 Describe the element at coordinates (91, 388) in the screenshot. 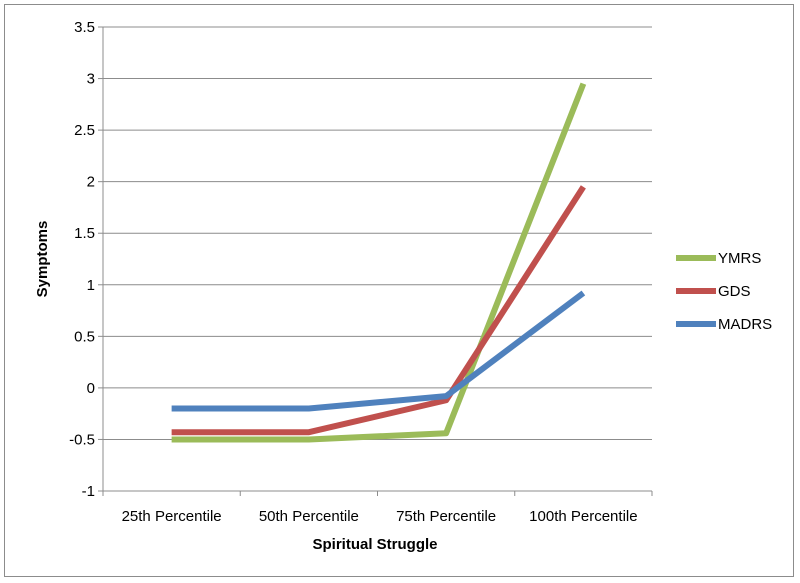

I see `y-tick-label: 0` at that location.